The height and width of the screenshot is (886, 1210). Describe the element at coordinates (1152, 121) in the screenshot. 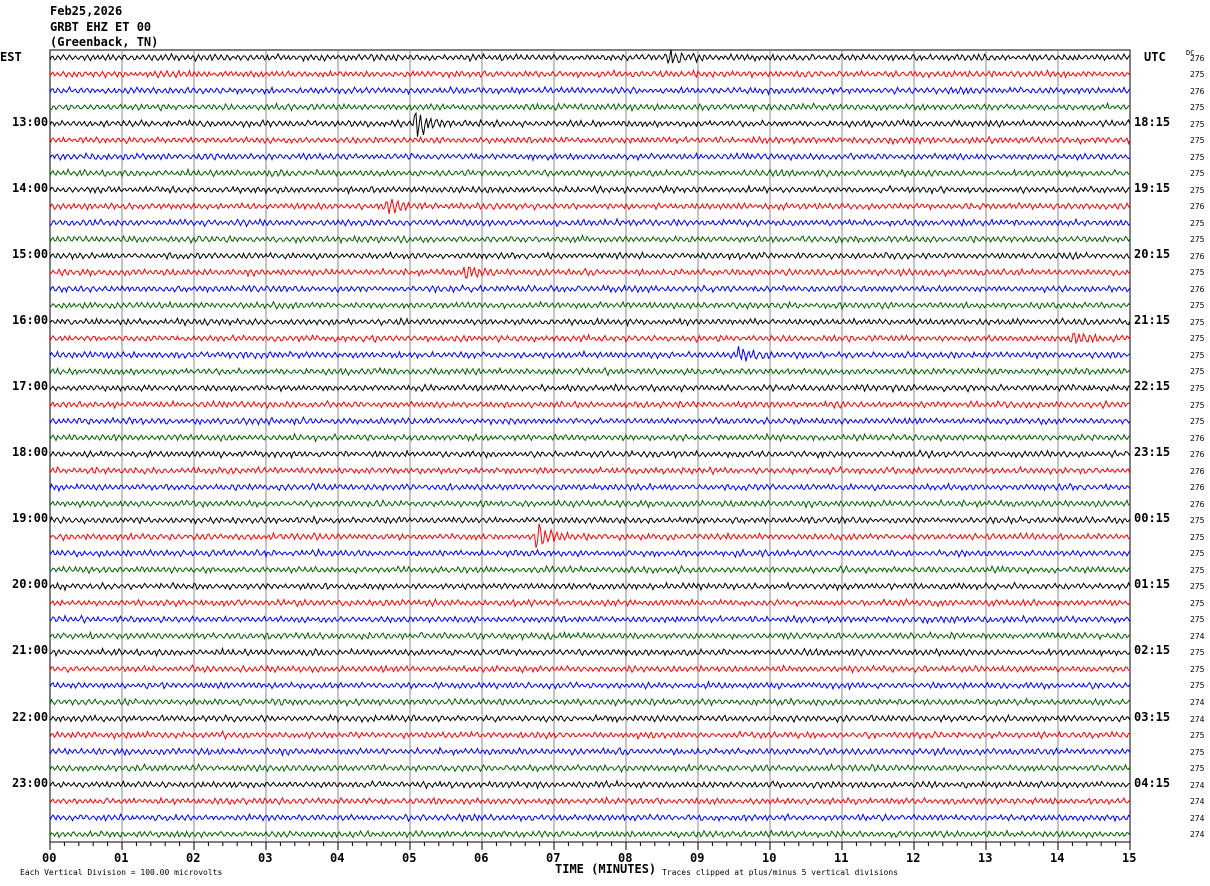

I see `right-time-label: 18:15` at that location.